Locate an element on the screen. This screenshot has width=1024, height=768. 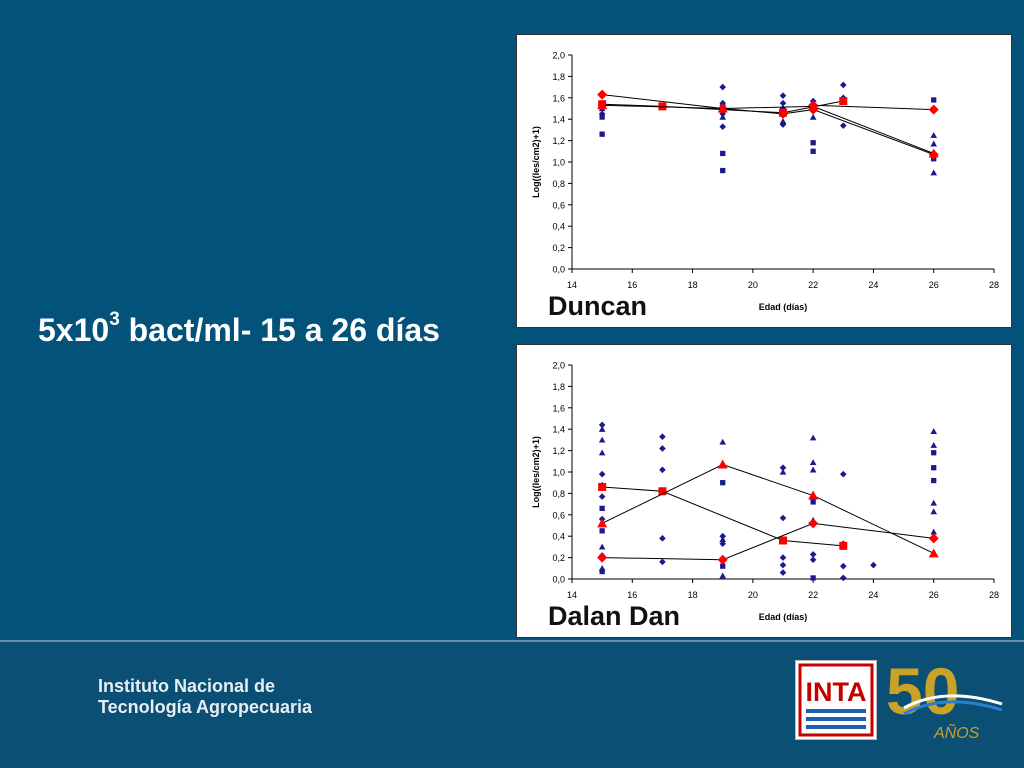
y-tick-label: 1,6 is located at coordinates (558, 408).